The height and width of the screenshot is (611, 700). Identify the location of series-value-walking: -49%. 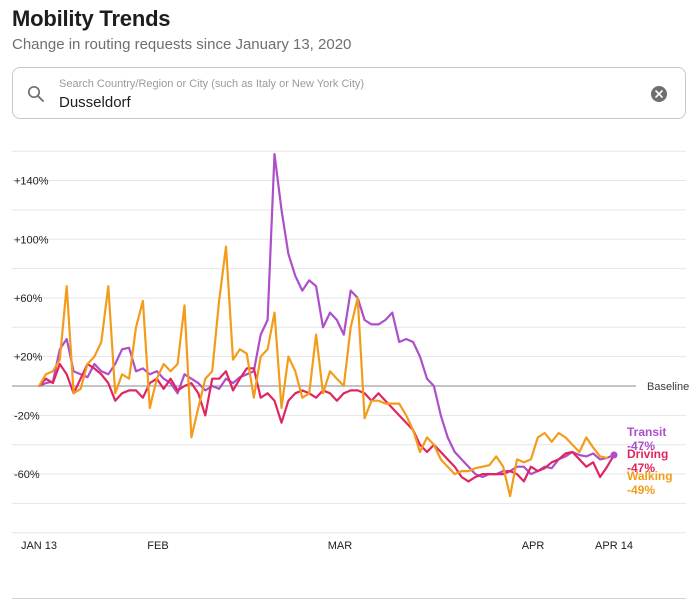
(641, 490).